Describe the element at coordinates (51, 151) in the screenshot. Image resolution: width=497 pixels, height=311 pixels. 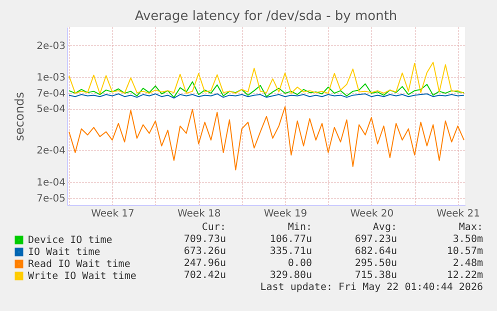
I see `y-tick-label: 2e-04` at that location.